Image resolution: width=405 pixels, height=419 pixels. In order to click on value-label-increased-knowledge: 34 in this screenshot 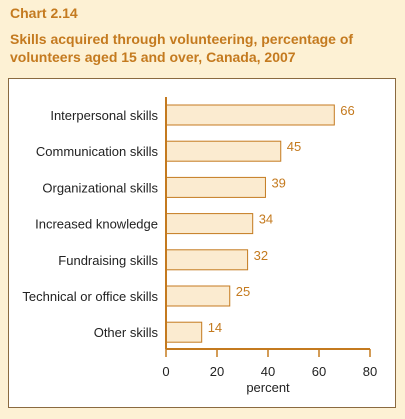, I will do `click(266, 219)`.